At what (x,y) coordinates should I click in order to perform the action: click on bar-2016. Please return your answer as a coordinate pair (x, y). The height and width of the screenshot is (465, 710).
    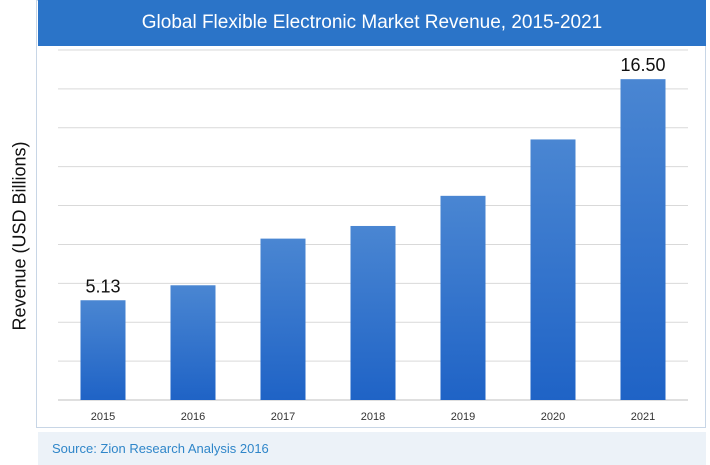
    Looking at the image, I should click on (193, 342).